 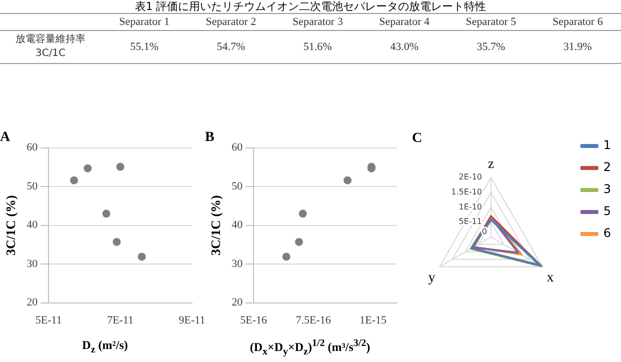 I want to click on category-label: Separator 6, so click(x=577, y=22).